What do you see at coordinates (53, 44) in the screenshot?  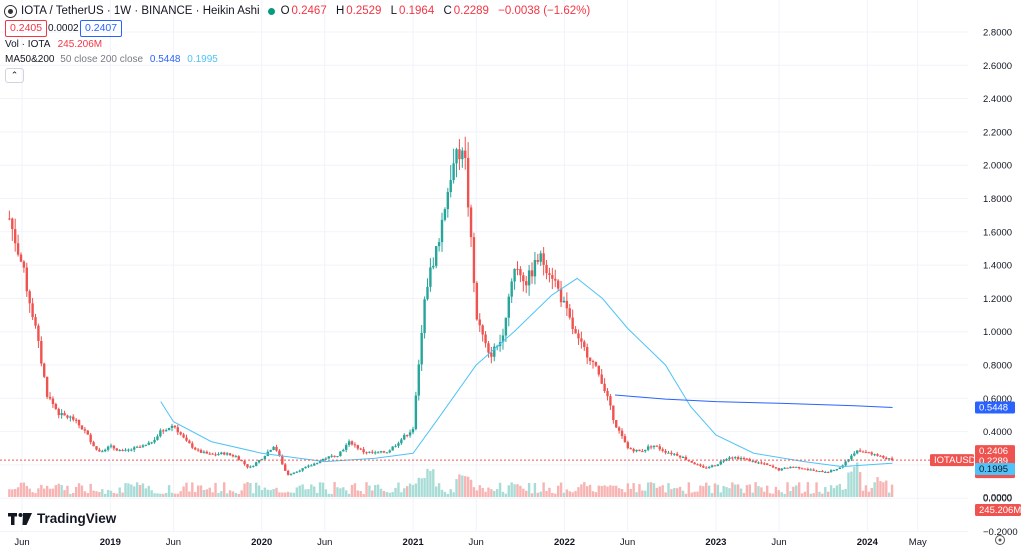 I see `volume-legend: Vol · IOTA 245.206M` at bounding box center [53, 44].